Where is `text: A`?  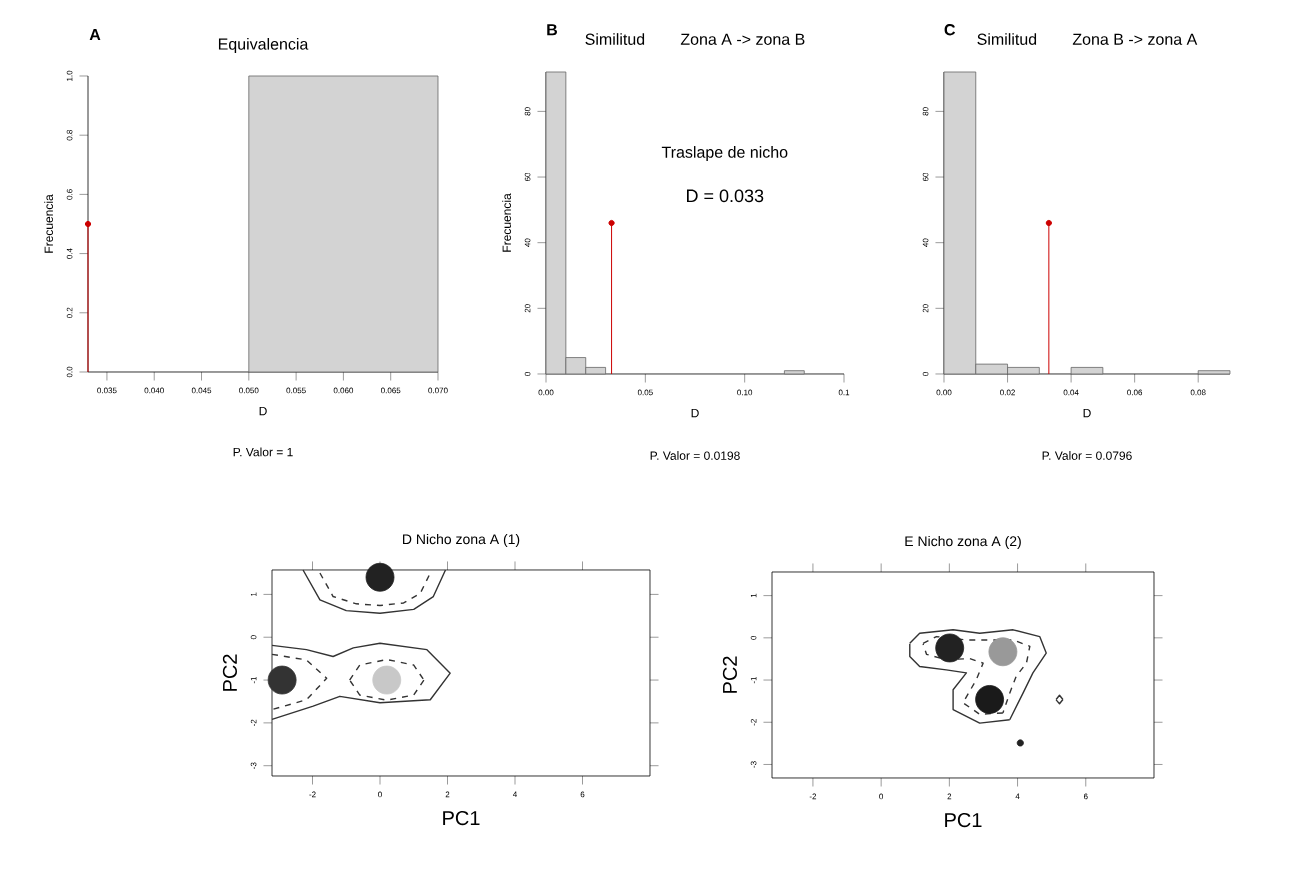 text: A is located at coordinates (95, 35).